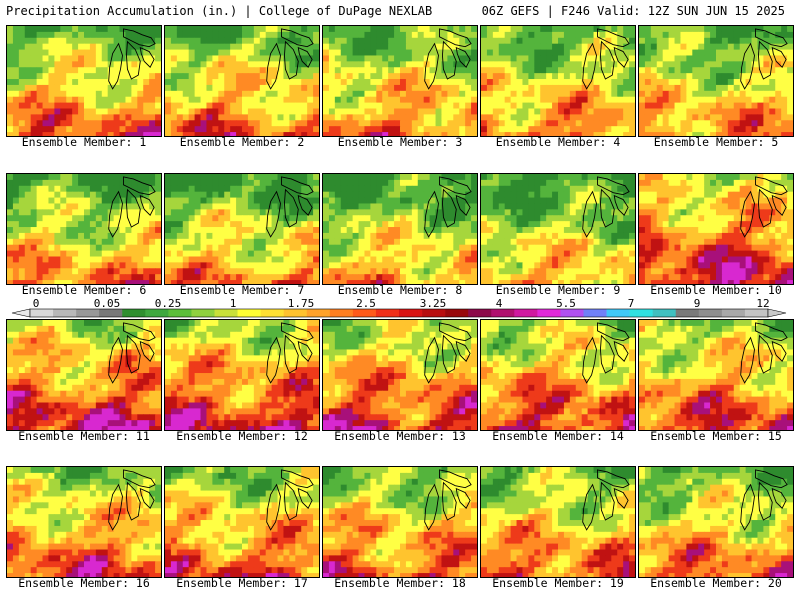 This screenshot has height=600, width=800. Describe the element at coordinates (84, 142) in the screenshot. I see `ensemble-member-label: Ensemble Member: 1` at that location.